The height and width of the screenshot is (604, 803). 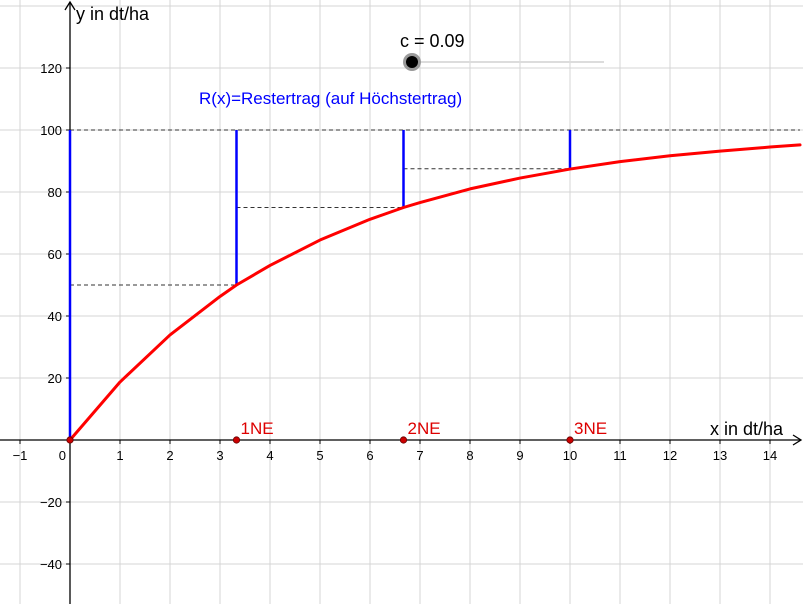 I want to click on origin-point, so click(x=70, y=440).